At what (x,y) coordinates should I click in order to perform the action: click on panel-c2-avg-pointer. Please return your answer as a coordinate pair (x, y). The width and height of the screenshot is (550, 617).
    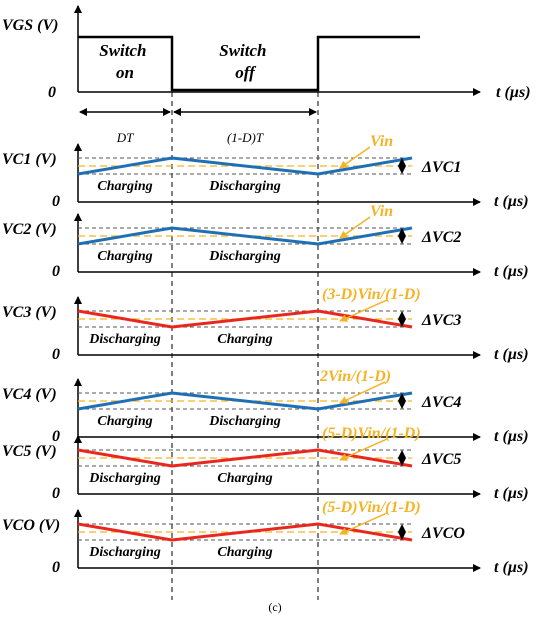
    Looking at the image, I should click on (355, 227).